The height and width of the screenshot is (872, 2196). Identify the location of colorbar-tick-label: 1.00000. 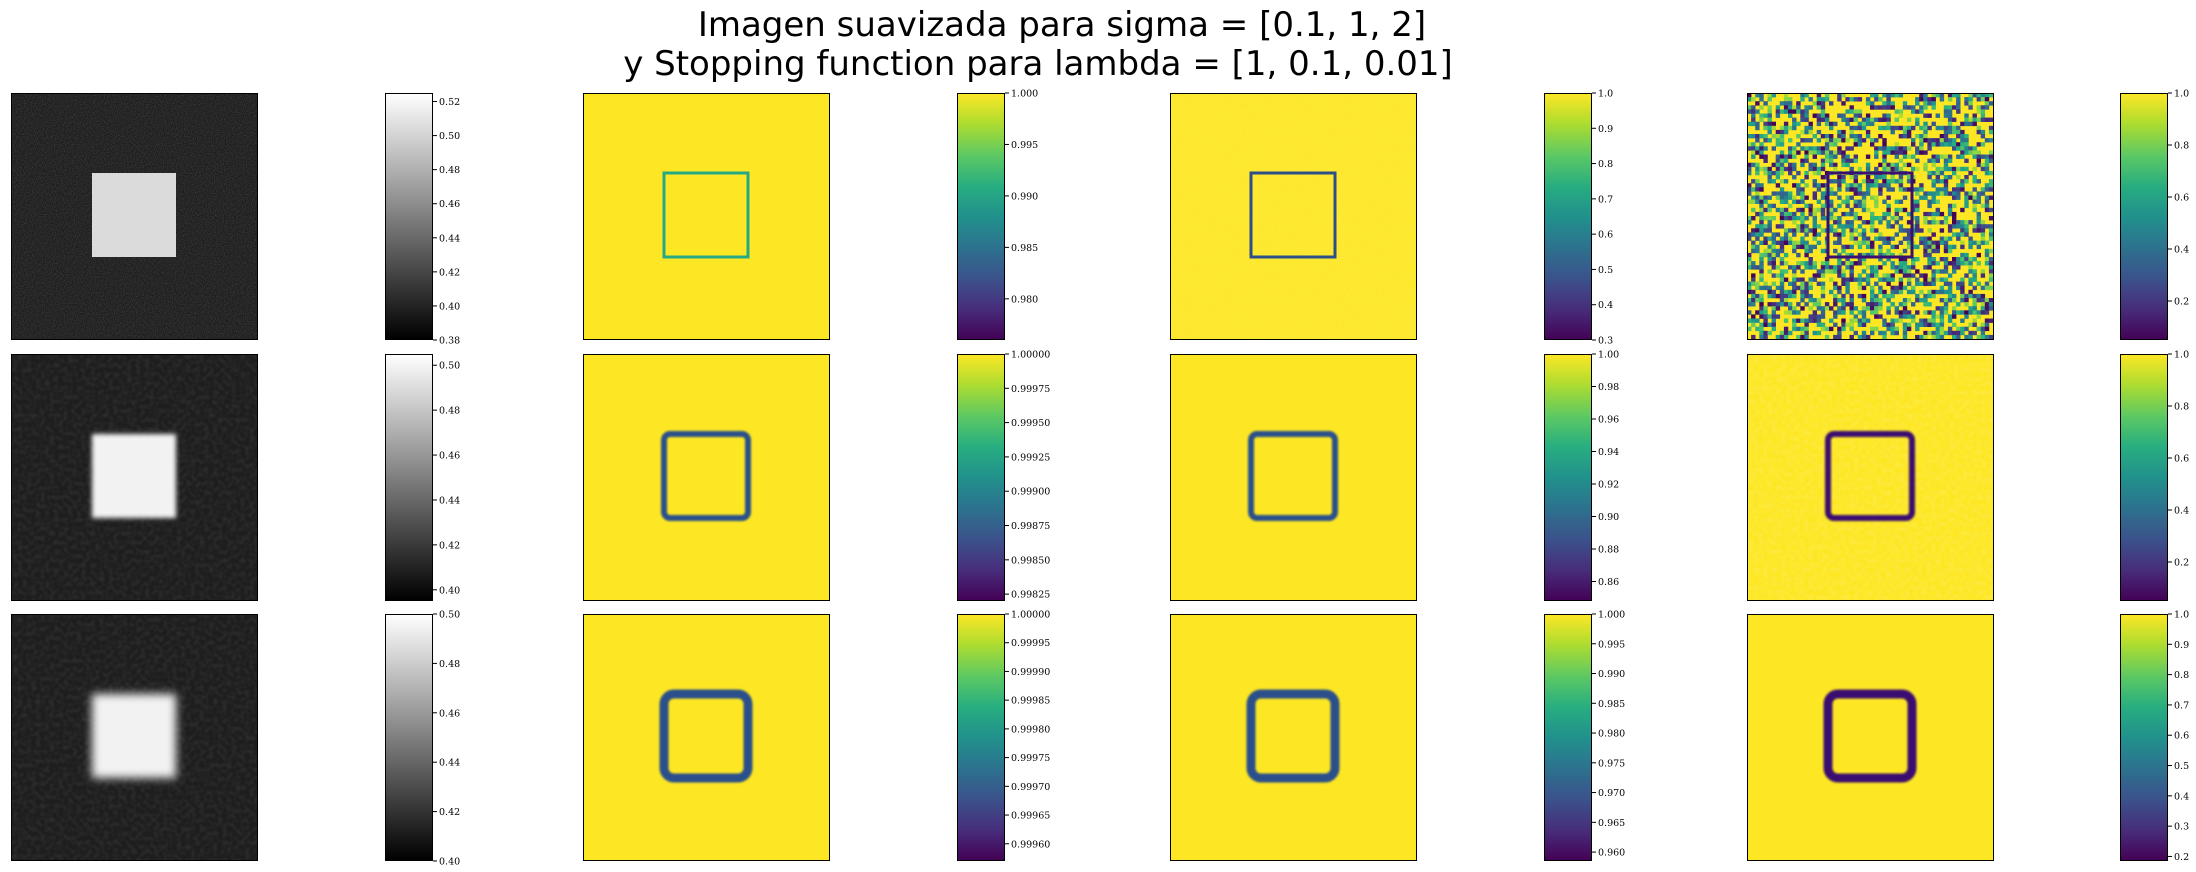
(1030, 615).